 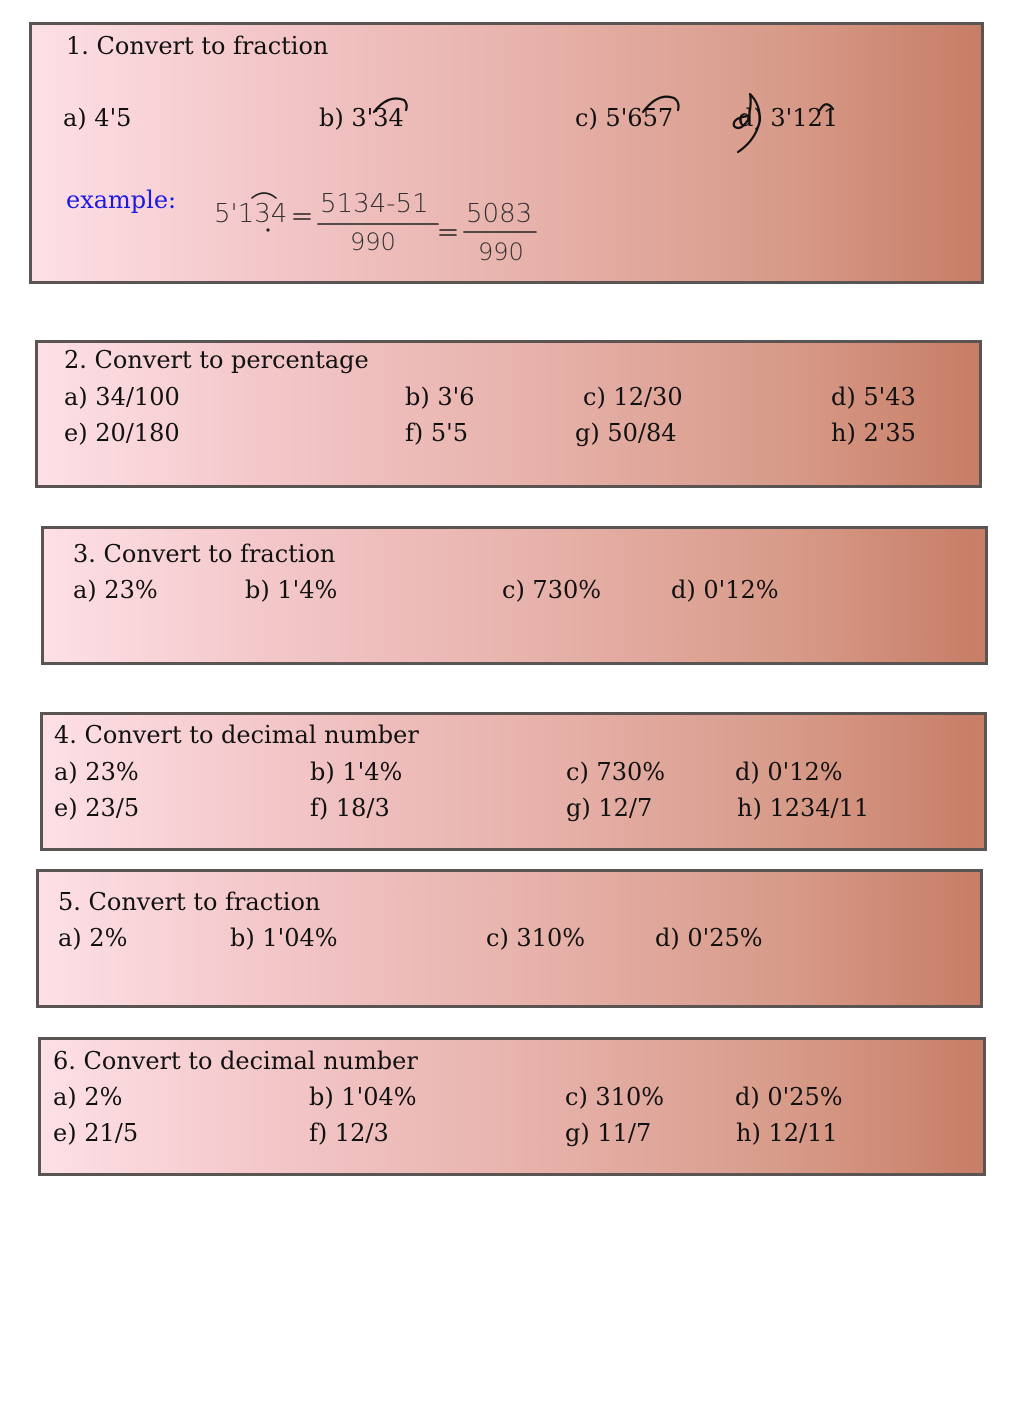 I want to click on exercise-6-item-h: h) 12/11, so click(x=787, y=1133).